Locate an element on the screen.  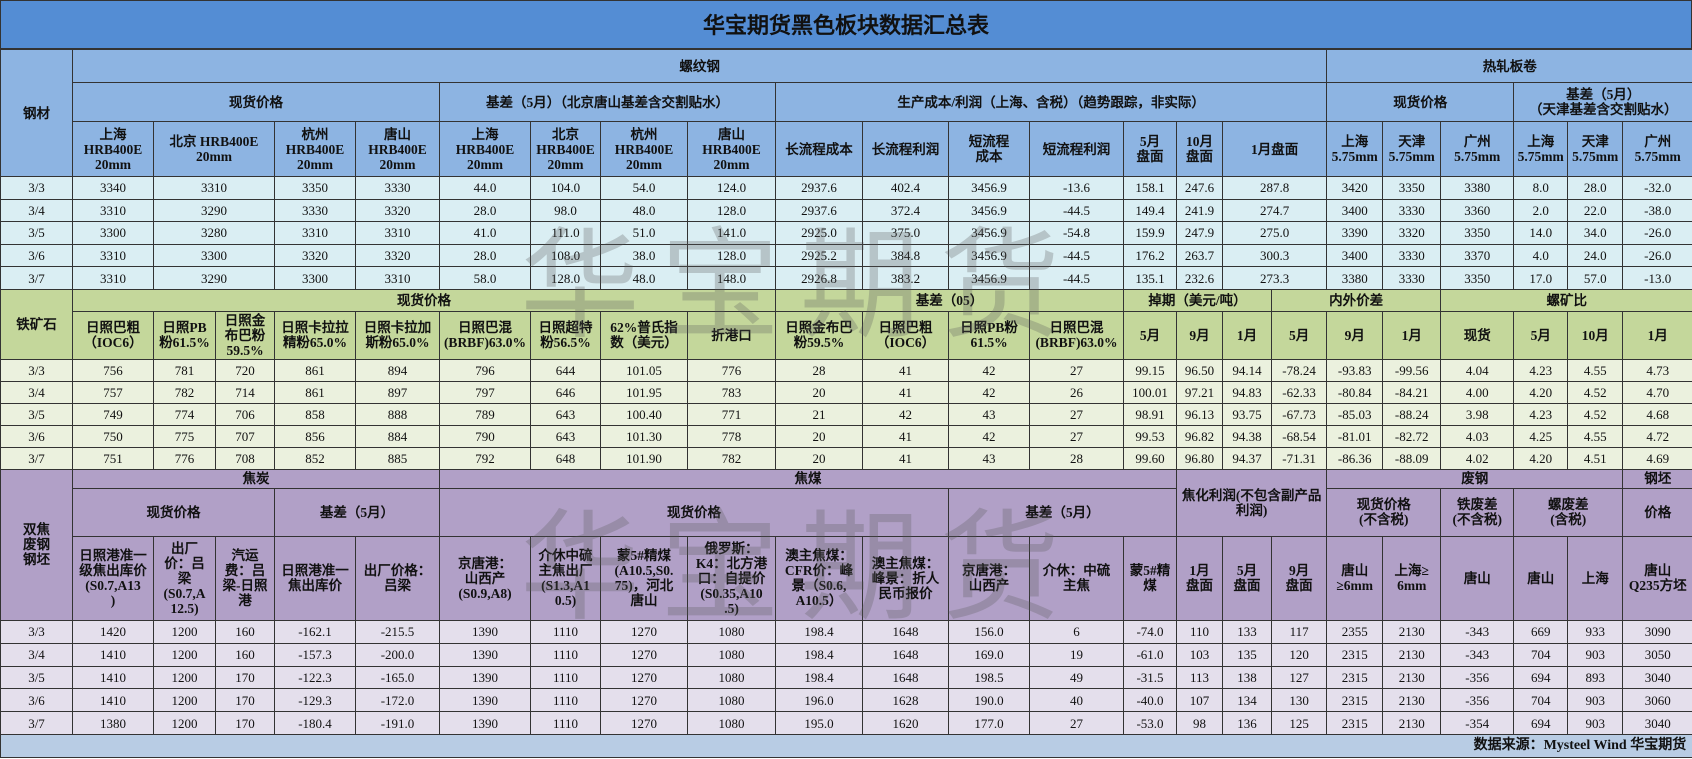
cell: -88.24 is located at coordinates (1412, 414).